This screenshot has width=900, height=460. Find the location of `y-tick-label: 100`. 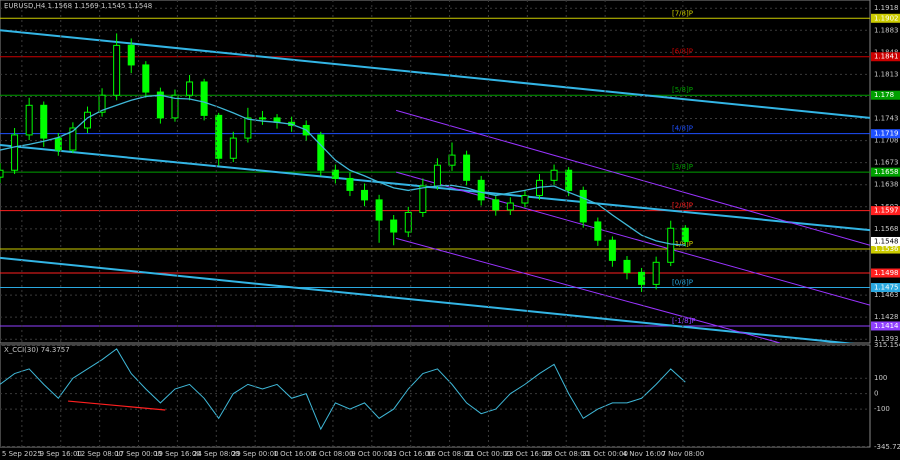

y-tick-label: 100 is located at coordinates (880, 378).